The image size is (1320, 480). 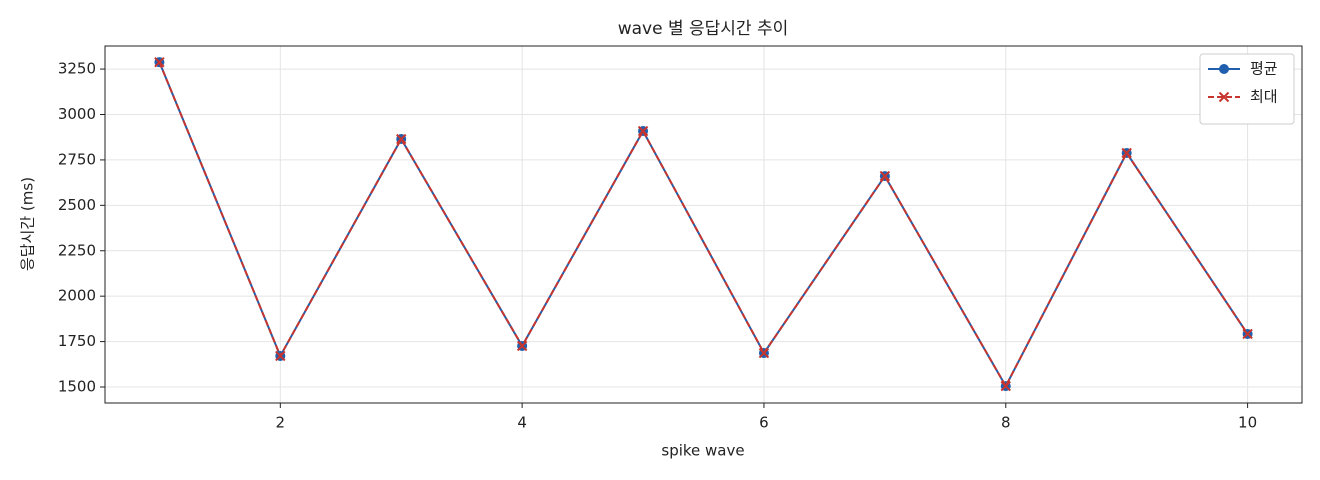 What do you see at coordinates (1264, 69) in the screenshot?
I see `legend-label: 평균` at bounding box center [1264, 69].